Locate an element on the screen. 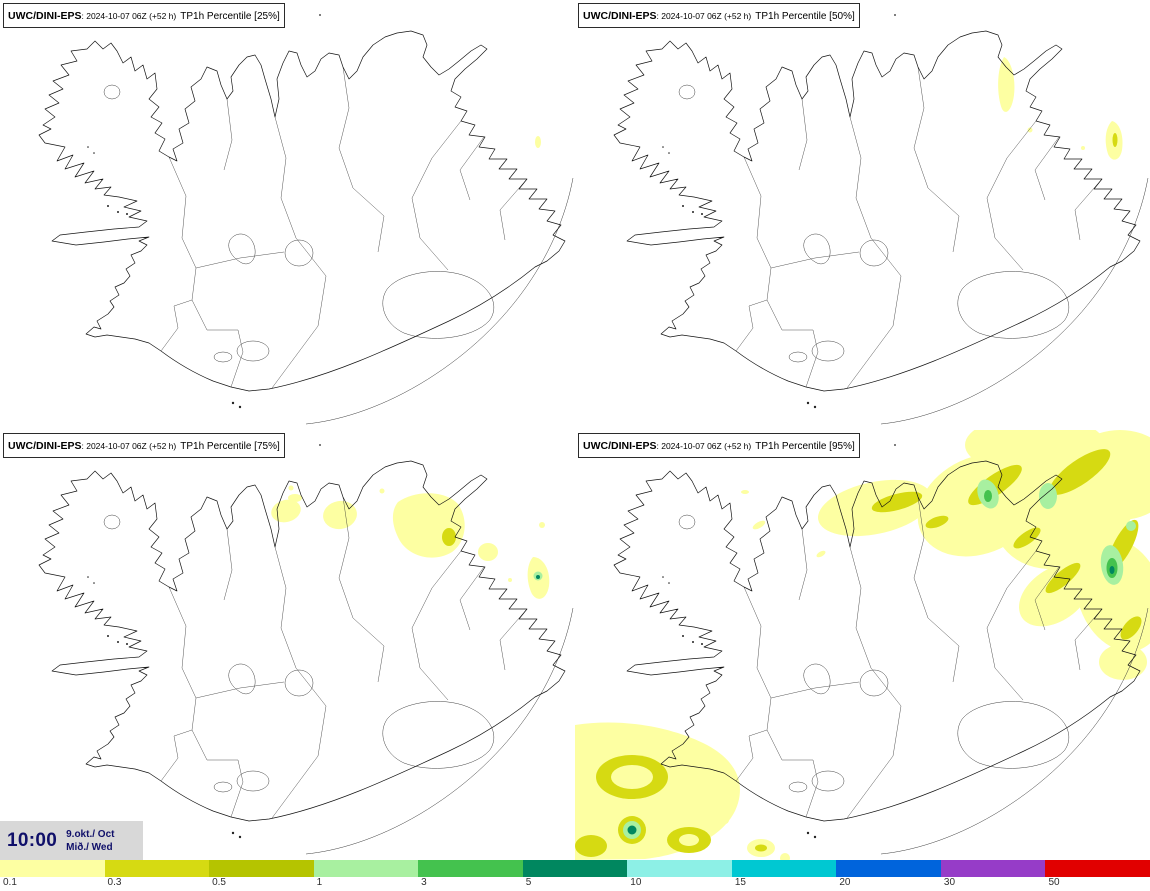 This screenshot has height=891, width=1150. parameter-label: TP1h Percentile [75%] is located at coordinates (230, 446).